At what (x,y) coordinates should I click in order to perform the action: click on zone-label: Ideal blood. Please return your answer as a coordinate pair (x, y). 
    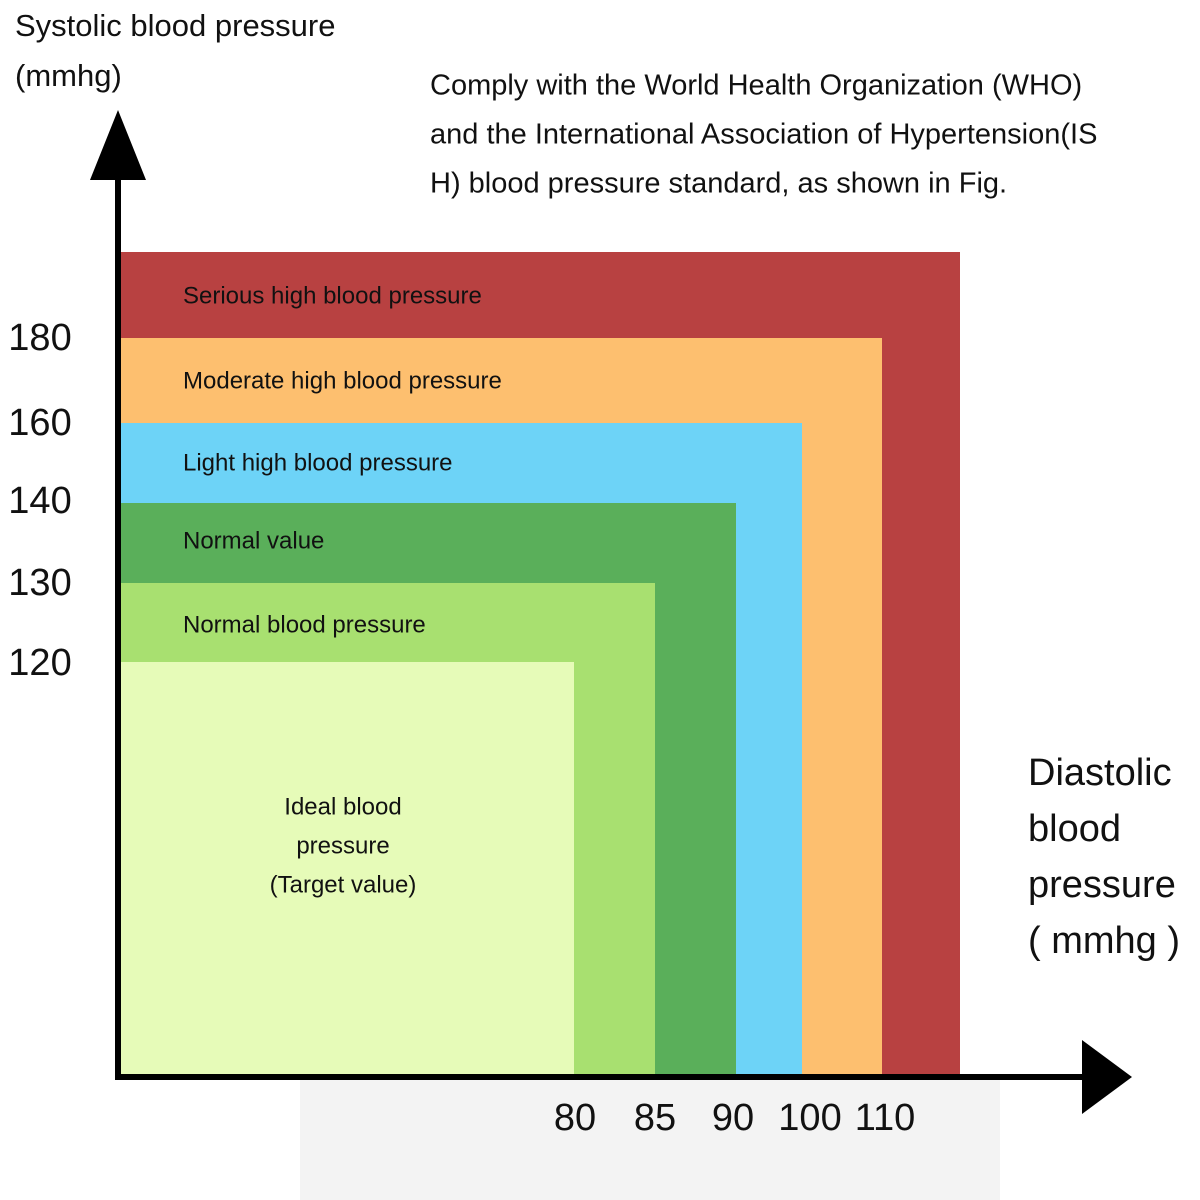
    Looking at the image, I should click on (342, 806).